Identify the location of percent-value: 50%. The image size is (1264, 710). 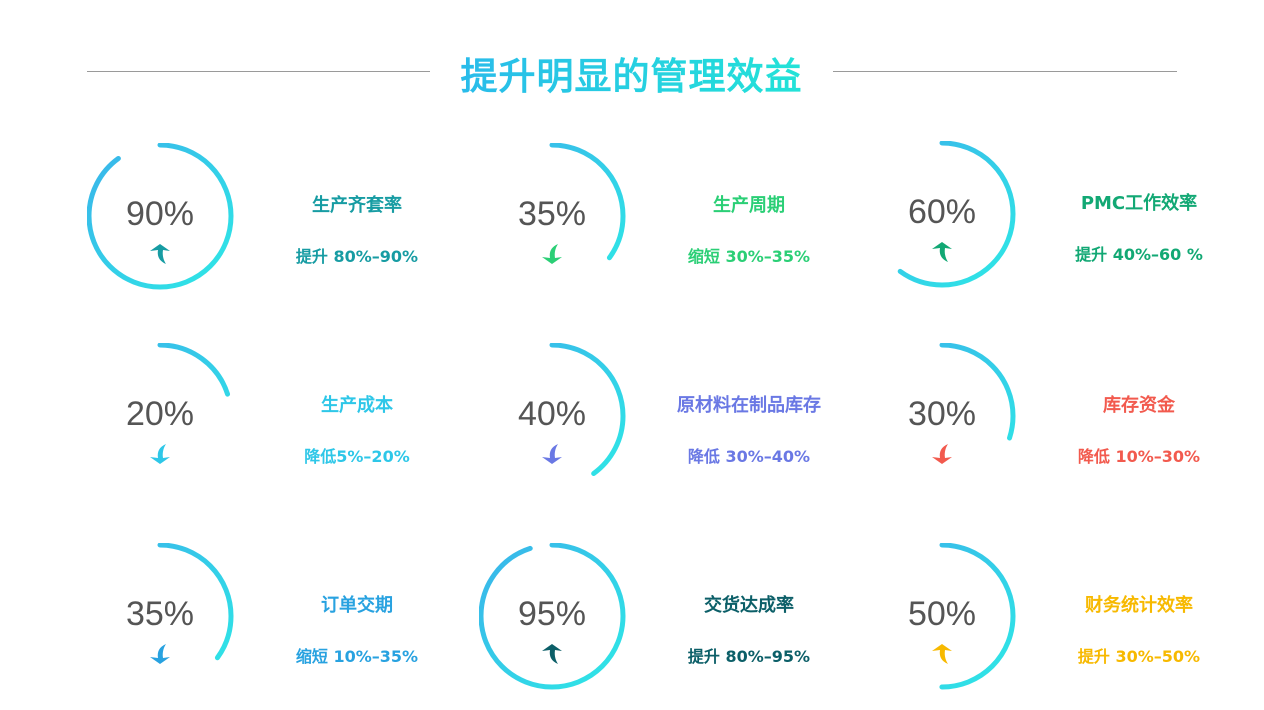
(942, 614).